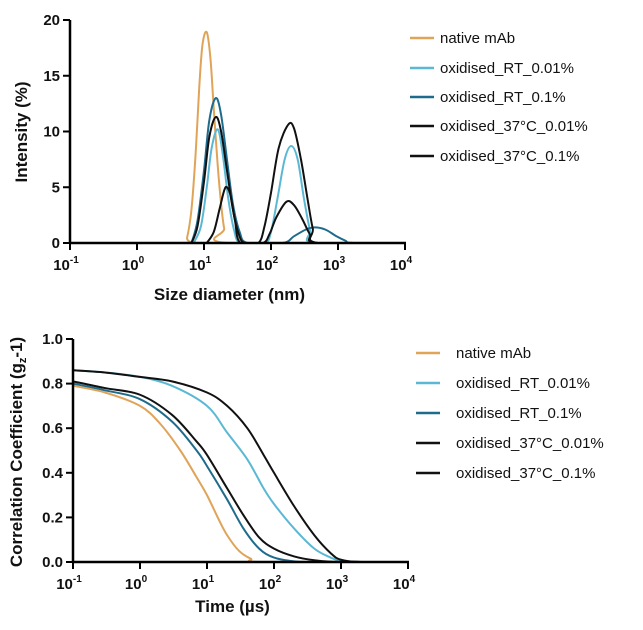 This screenshot has height=630, width=643. I want to click on y-tick-label: 5, so click(56, 187).